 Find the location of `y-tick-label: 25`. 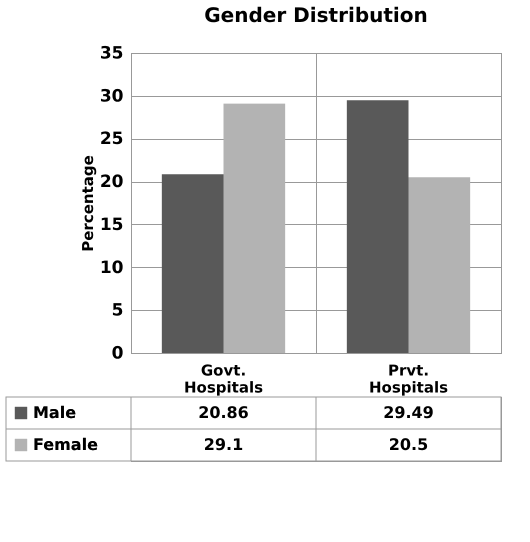

y-tick-label: 25 is located at coordinates (112, 139).